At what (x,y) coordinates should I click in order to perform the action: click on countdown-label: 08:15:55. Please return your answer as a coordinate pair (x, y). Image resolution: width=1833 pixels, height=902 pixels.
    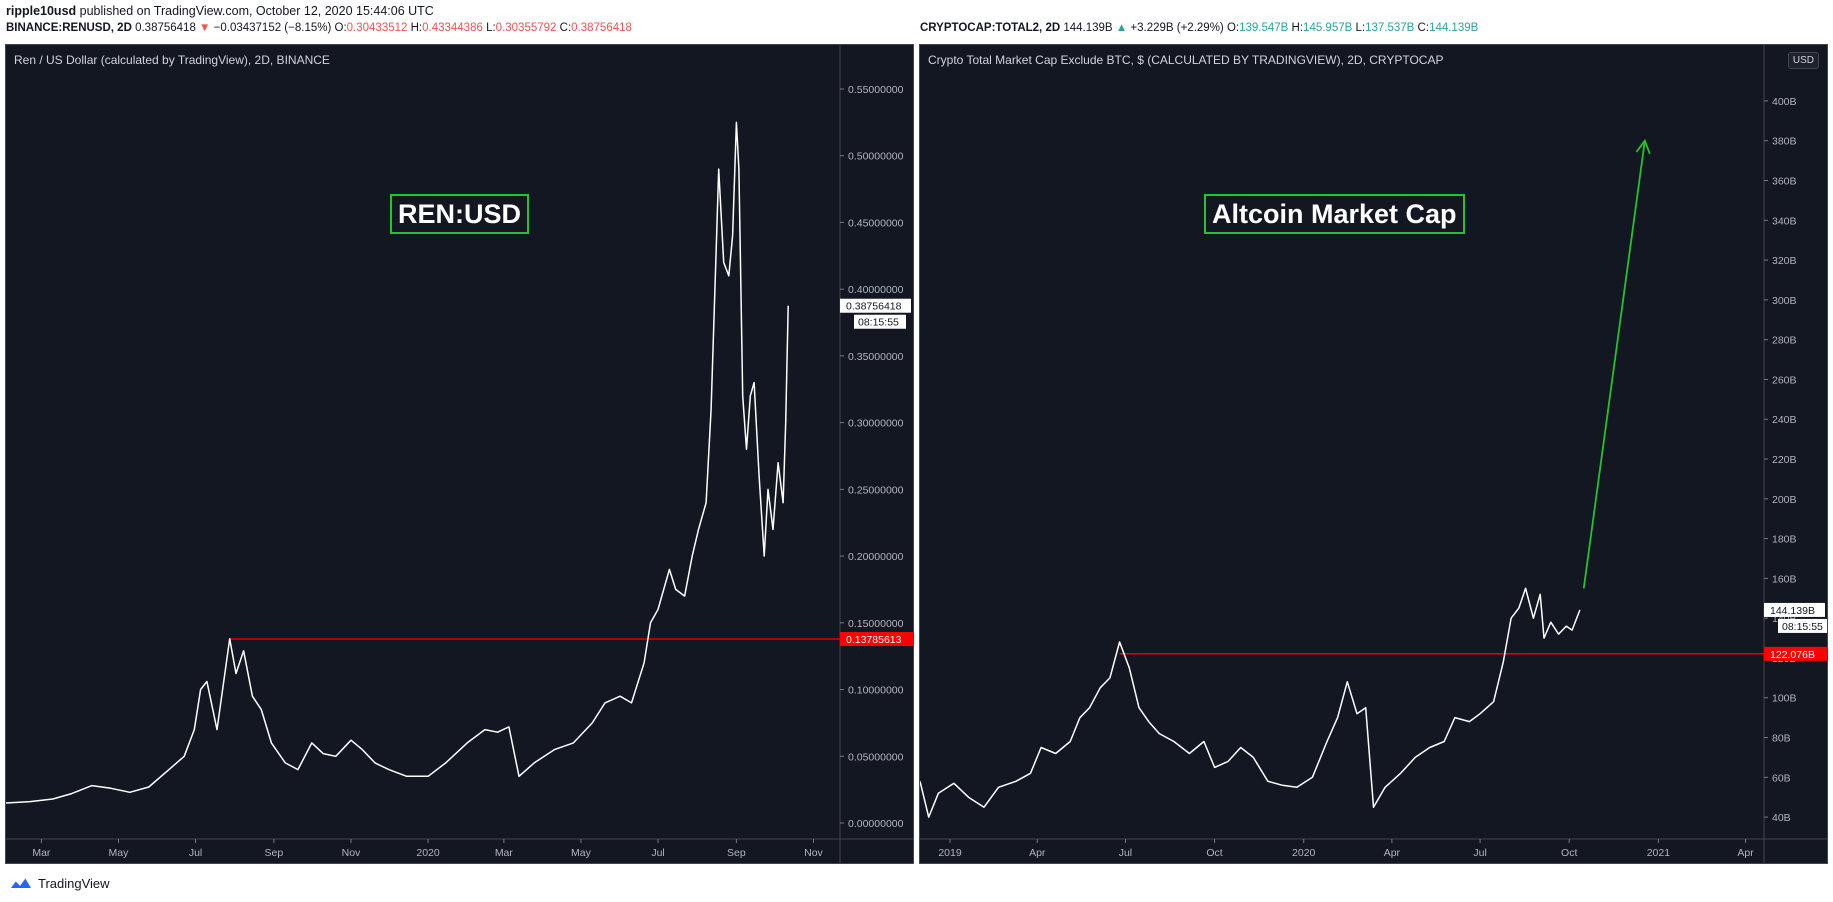
    Looking at the image, I should click on (878, 323).